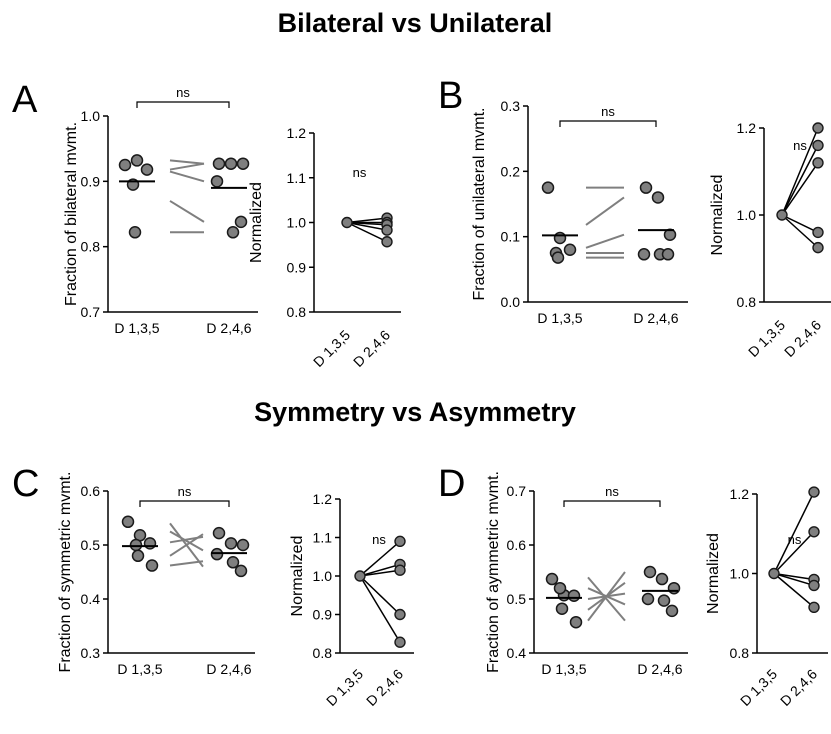 The width and height of the screenshot is (831, 734). I want to click on title-symmetry-vs-asymmetry: Symmetry vs Asymmetry, so click(415, 412).